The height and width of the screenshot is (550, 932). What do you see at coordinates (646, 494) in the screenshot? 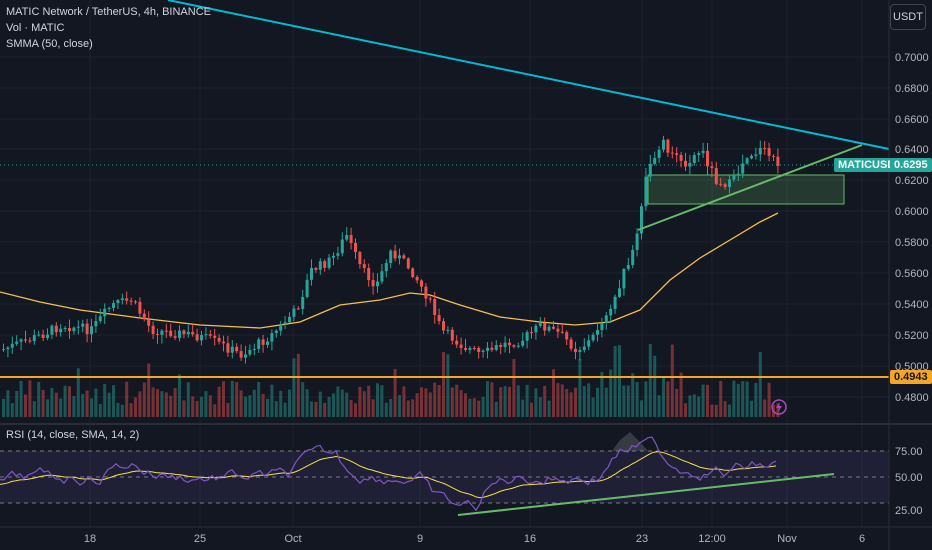
I see `rsi-trendline` at bounding box center [646, 494].